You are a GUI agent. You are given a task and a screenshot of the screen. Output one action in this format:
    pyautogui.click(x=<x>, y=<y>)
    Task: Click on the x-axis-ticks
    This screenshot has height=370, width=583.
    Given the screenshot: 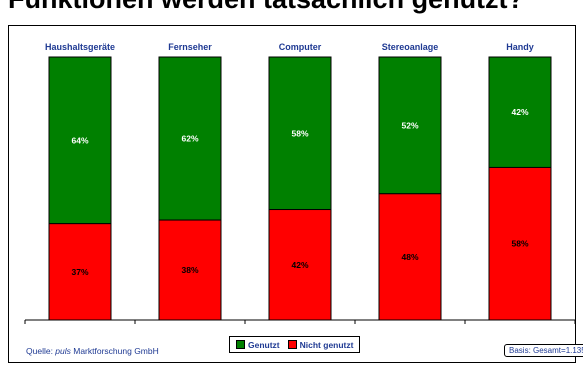 What is the action you would take?
    pyautogui.click(x=300, y=322)
    